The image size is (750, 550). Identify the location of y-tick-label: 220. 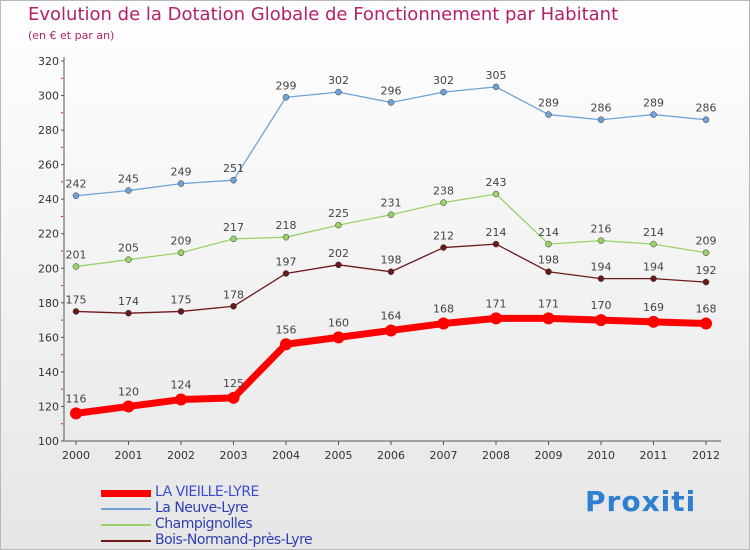
(48, 234).